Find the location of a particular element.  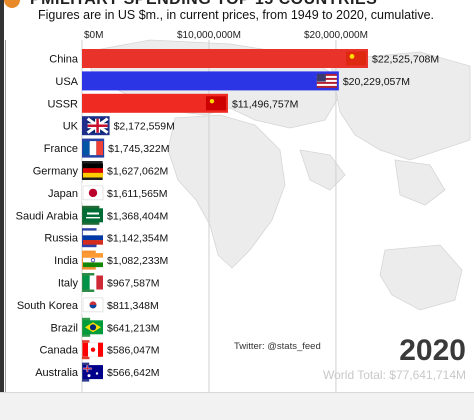

category-label: UK is located at coordinates (71, 127).